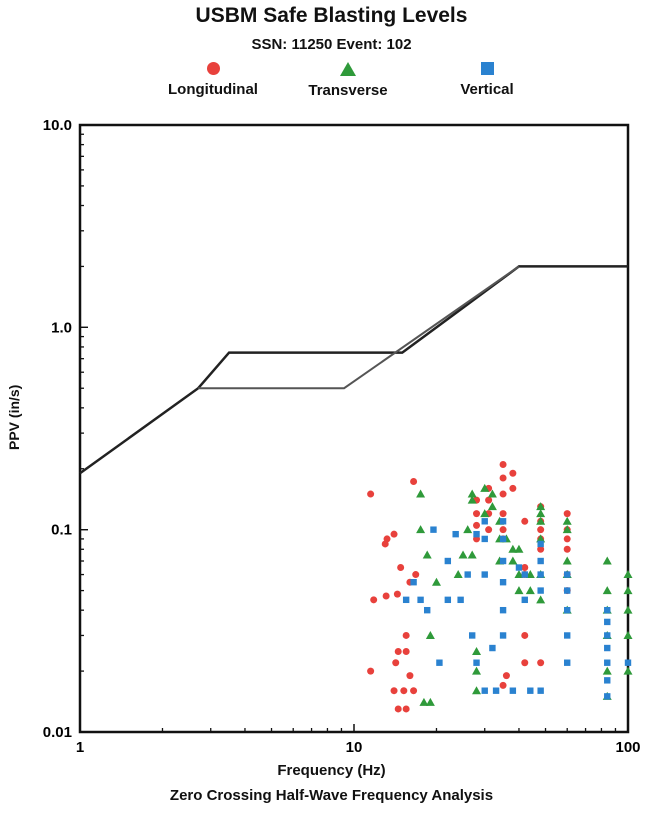 The image size is (663, 814). I want to click on y-tick-label: 0.1, so click(61, 530).